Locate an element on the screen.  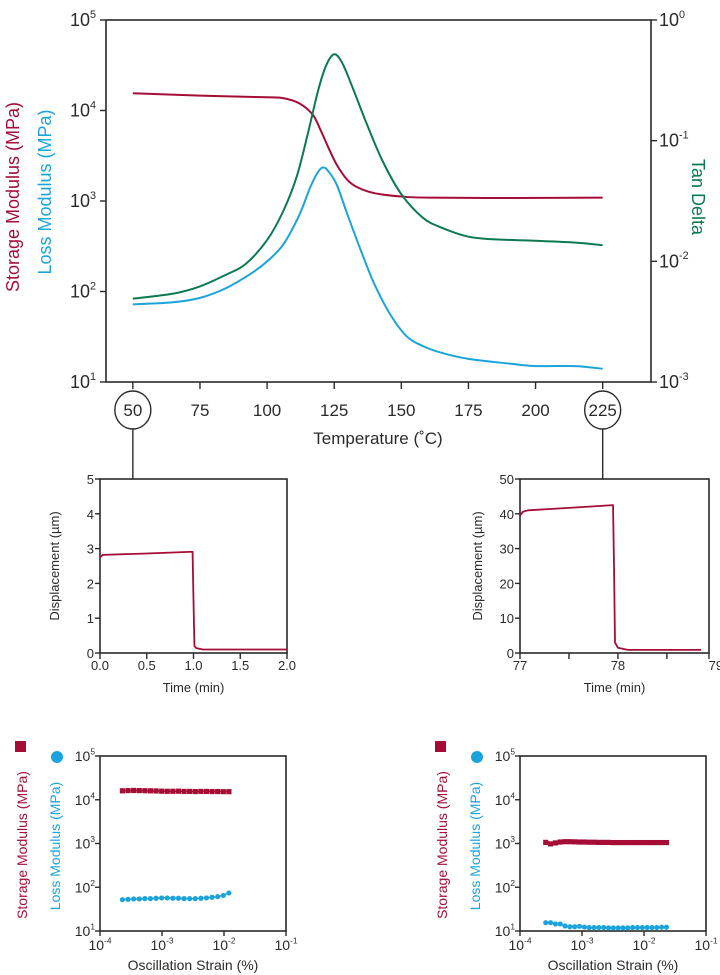
y-left-tick-label: 10¹ is located at coordinates (83, 381).